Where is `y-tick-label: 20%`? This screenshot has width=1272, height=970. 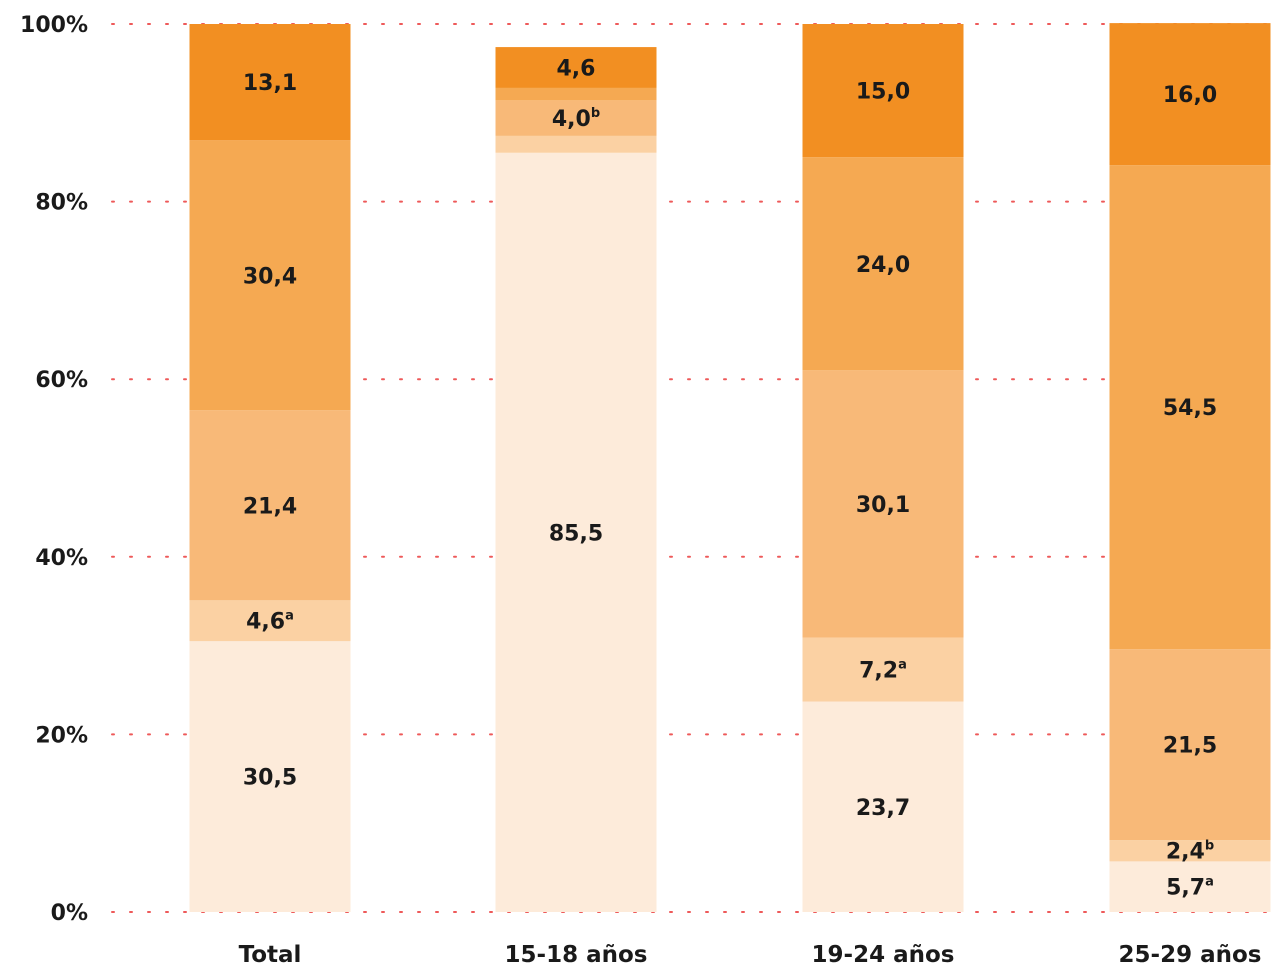
y-tick-label: 20% is located at coordinates (61, 735).